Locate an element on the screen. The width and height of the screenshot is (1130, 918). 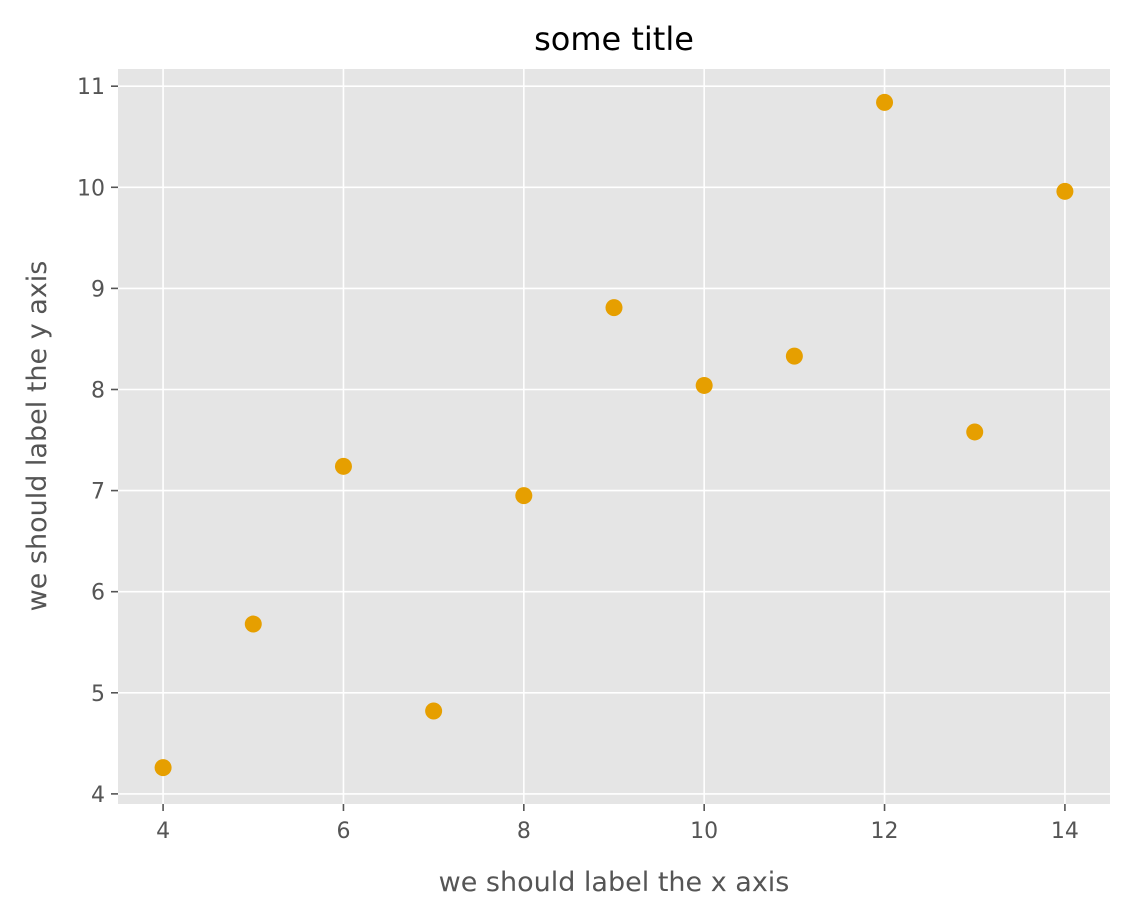
y-tick-label: 5 is located at coordinates (98, 694).